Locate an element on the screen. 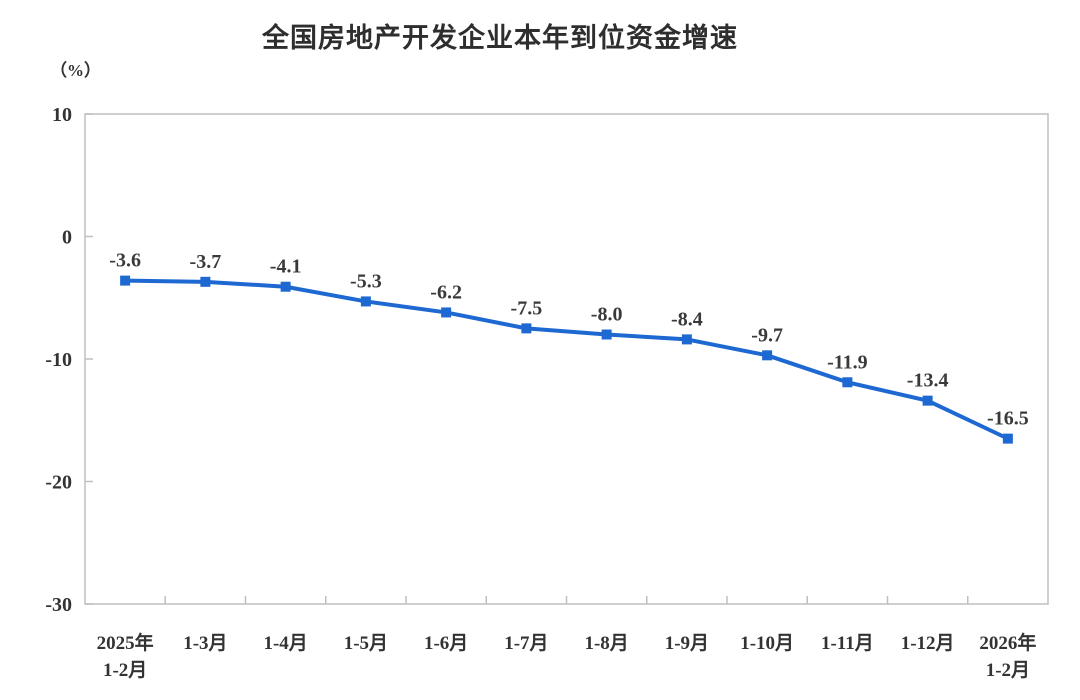 The width and height of the screenshot is (1080, 700). x-axis-label-line: 2026年 is located at coordinates (1007, 642).